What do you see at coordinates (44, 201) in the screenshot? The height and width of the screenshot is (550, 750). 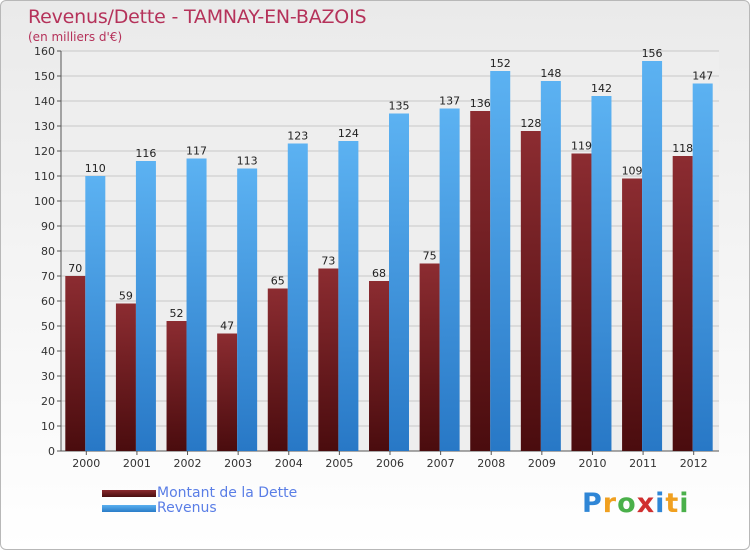 I see `y-tick-label: 100` at bounding box center [44, 201].